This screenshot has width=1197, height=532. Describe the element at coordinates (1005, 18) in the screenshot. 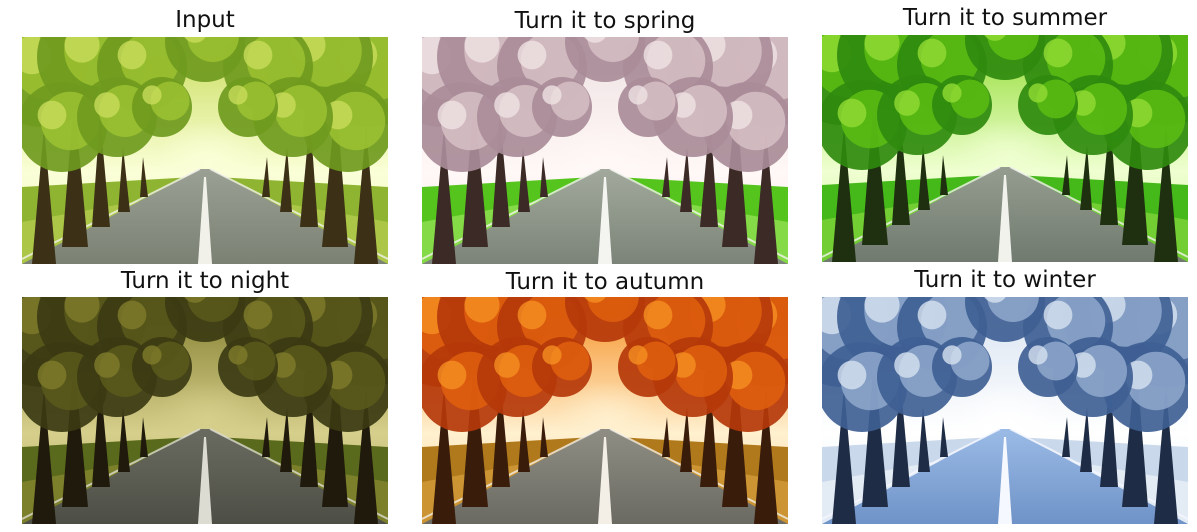

I see `caption-summer: Turn it to summer` at that location.